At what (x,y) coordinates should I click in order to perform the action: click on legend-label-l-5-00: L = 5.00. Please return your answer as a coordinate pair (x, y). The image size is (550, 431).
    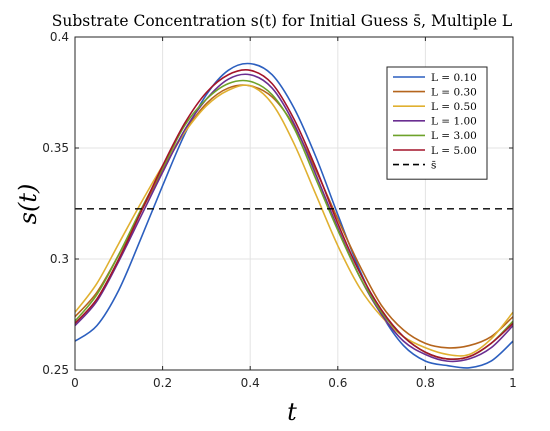
    Looking at the image, I should click on (454, 151).